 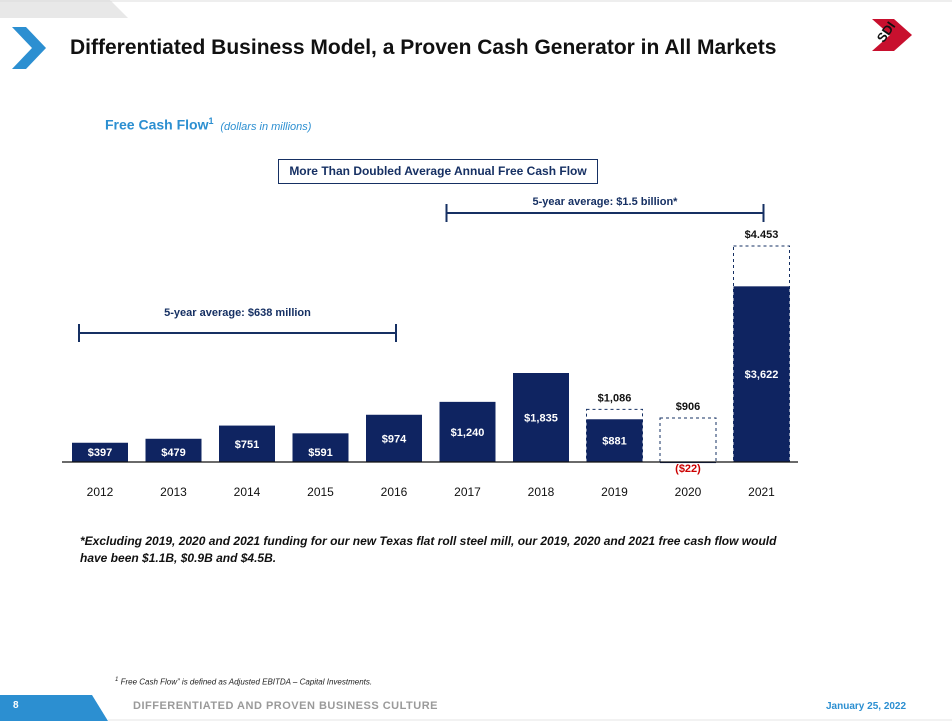 I want to click on bar-2014, so click(x=247, y=443).